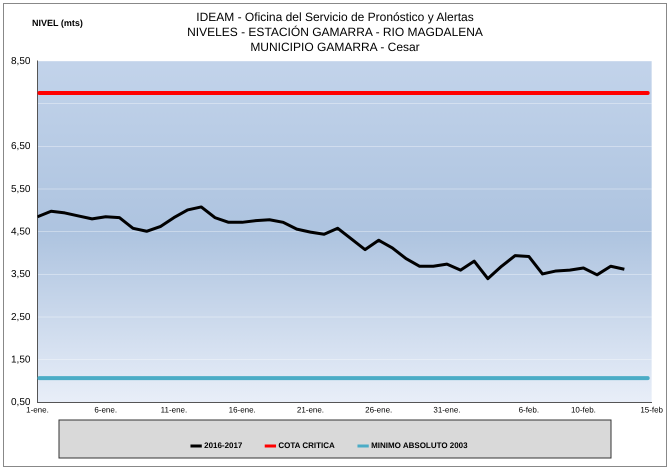  Describe the element at coordinates (20, 61) in the screenshot. I see `y-tick-label: 8,50` at that location.